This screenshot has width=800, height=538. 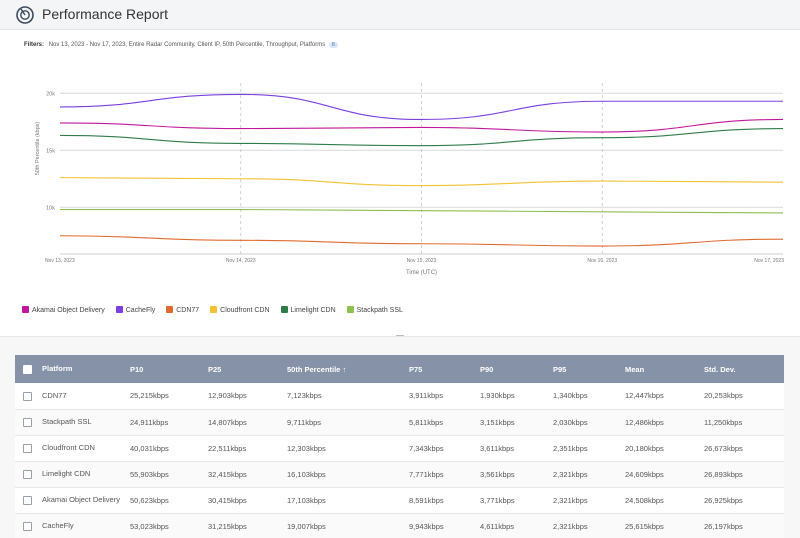 I want to click on cell-value: 25,615kbps, so click(x=664, y=525).